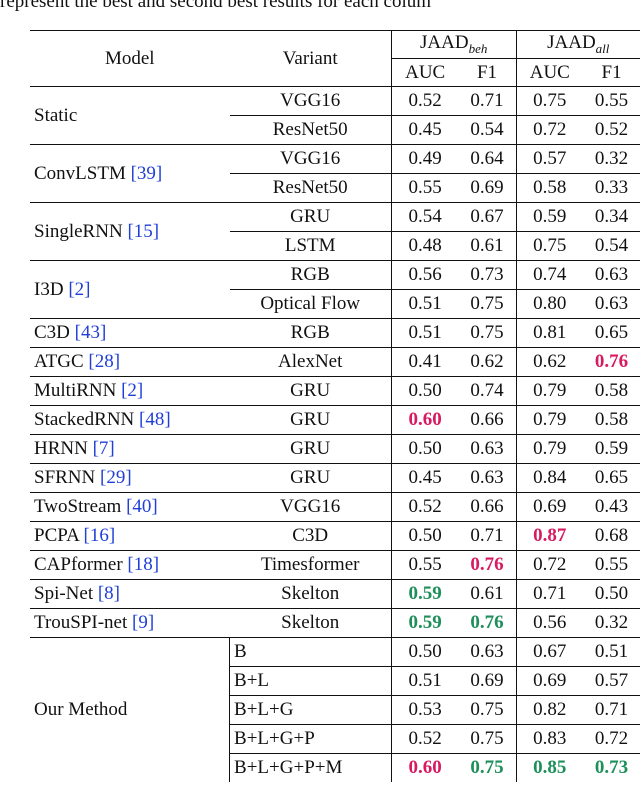 Image resolution: width=640 pixels, height=792 pixels. Describe the element at coordinates (81, 622) in the screenshot. I see `model-name: TrouSPI-net` at that location.